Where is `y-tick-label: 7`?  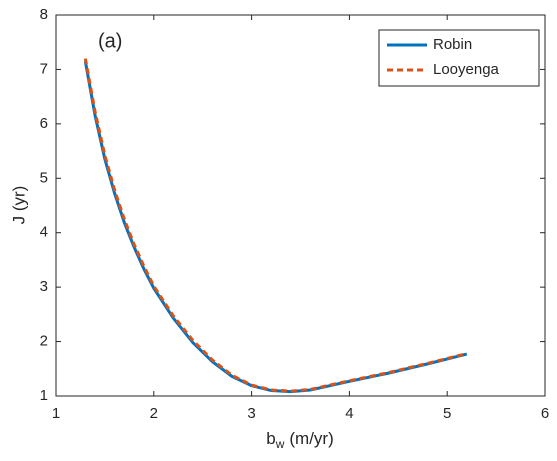
y-tick-label: 7 is located at coordinates (44, 68).